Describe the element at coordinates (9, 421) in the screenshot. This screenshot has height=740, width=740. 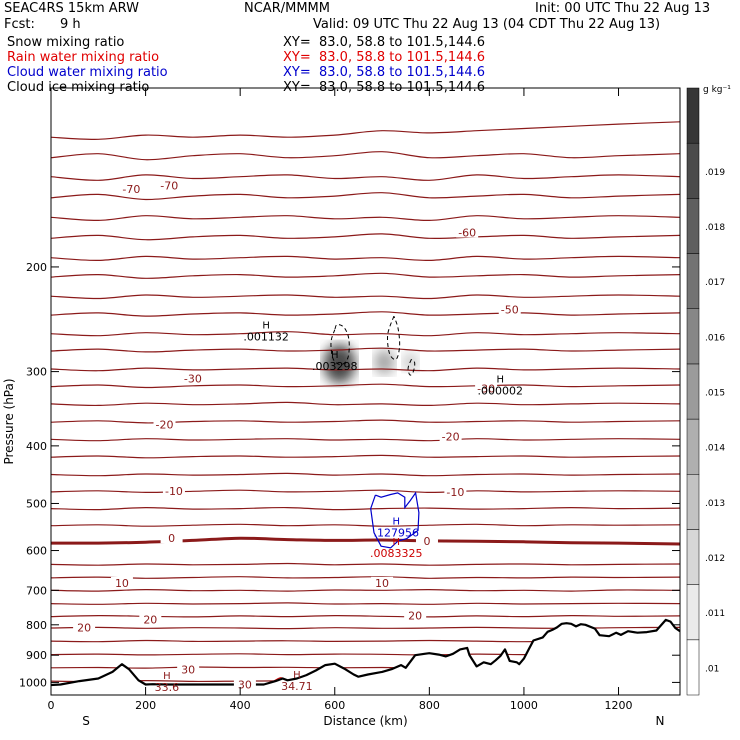
I see `y-axis-label: Pressure (hPa)` at that location.